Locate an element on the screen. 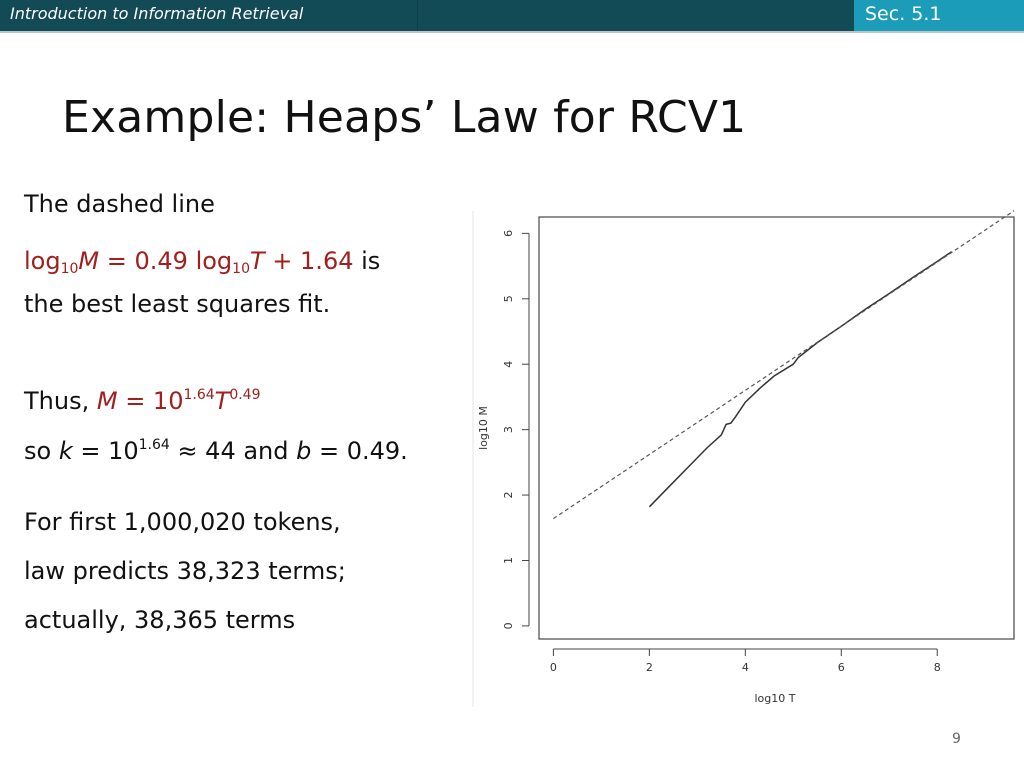 The width and height of the screenshot is (1024, 768). thus-formula: M = 101.64T0.49 is located at coordinates (179, 401).